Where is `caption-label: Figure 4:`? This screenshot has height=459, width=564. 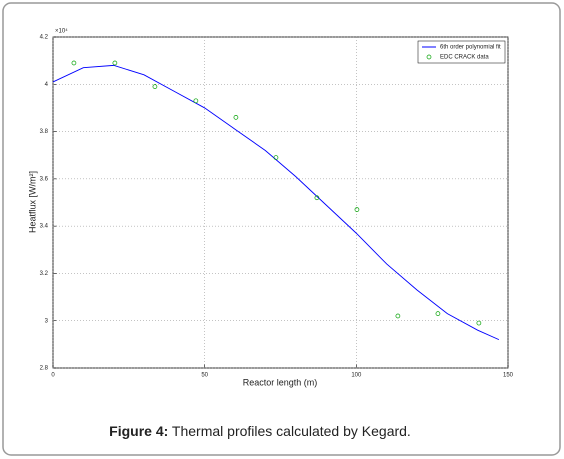
caption-label: Figure 4: is located at coordinates (138, 431).